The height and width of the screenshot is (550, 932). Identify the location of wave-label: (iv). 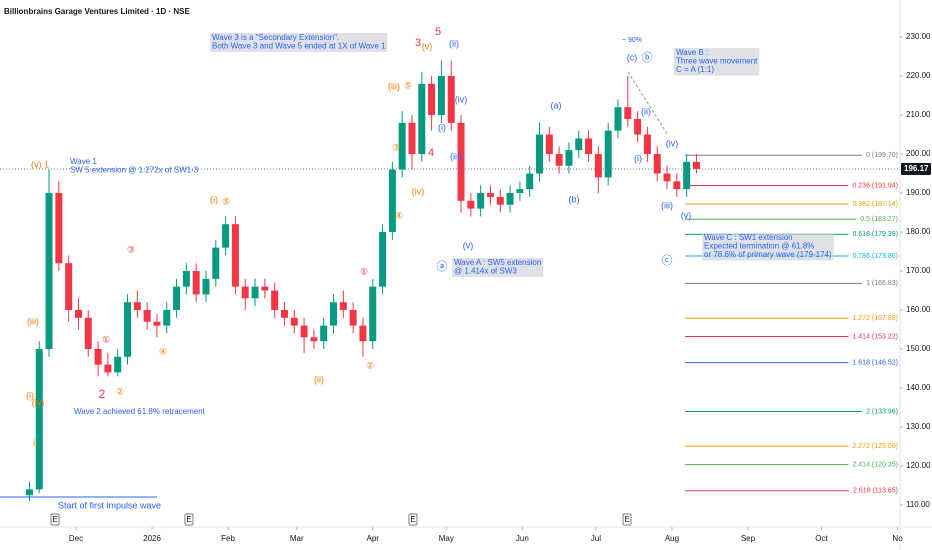
(418, 191).